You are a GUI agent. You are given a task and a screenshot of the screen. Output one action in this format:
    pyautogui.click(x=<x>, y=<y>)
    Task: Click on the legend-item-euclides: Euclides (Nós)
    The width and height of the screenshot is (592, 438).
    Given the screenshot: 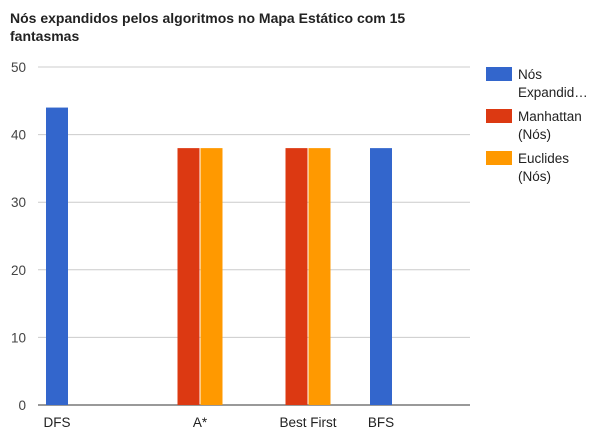 What is the action you would take?
    pyautogui.click(x=536, y=169)
    